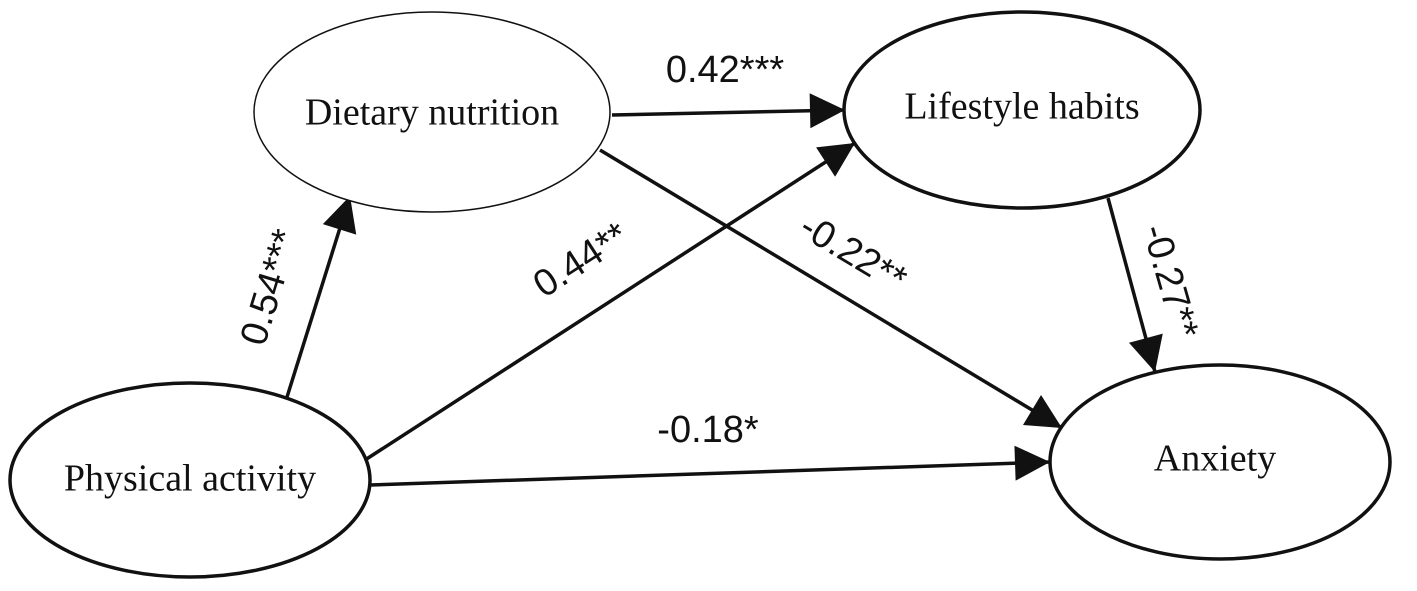 The height and width of the screenshot is (591, 1417). I want to click on node-label: Dietary nutrition, so click(432, 113).